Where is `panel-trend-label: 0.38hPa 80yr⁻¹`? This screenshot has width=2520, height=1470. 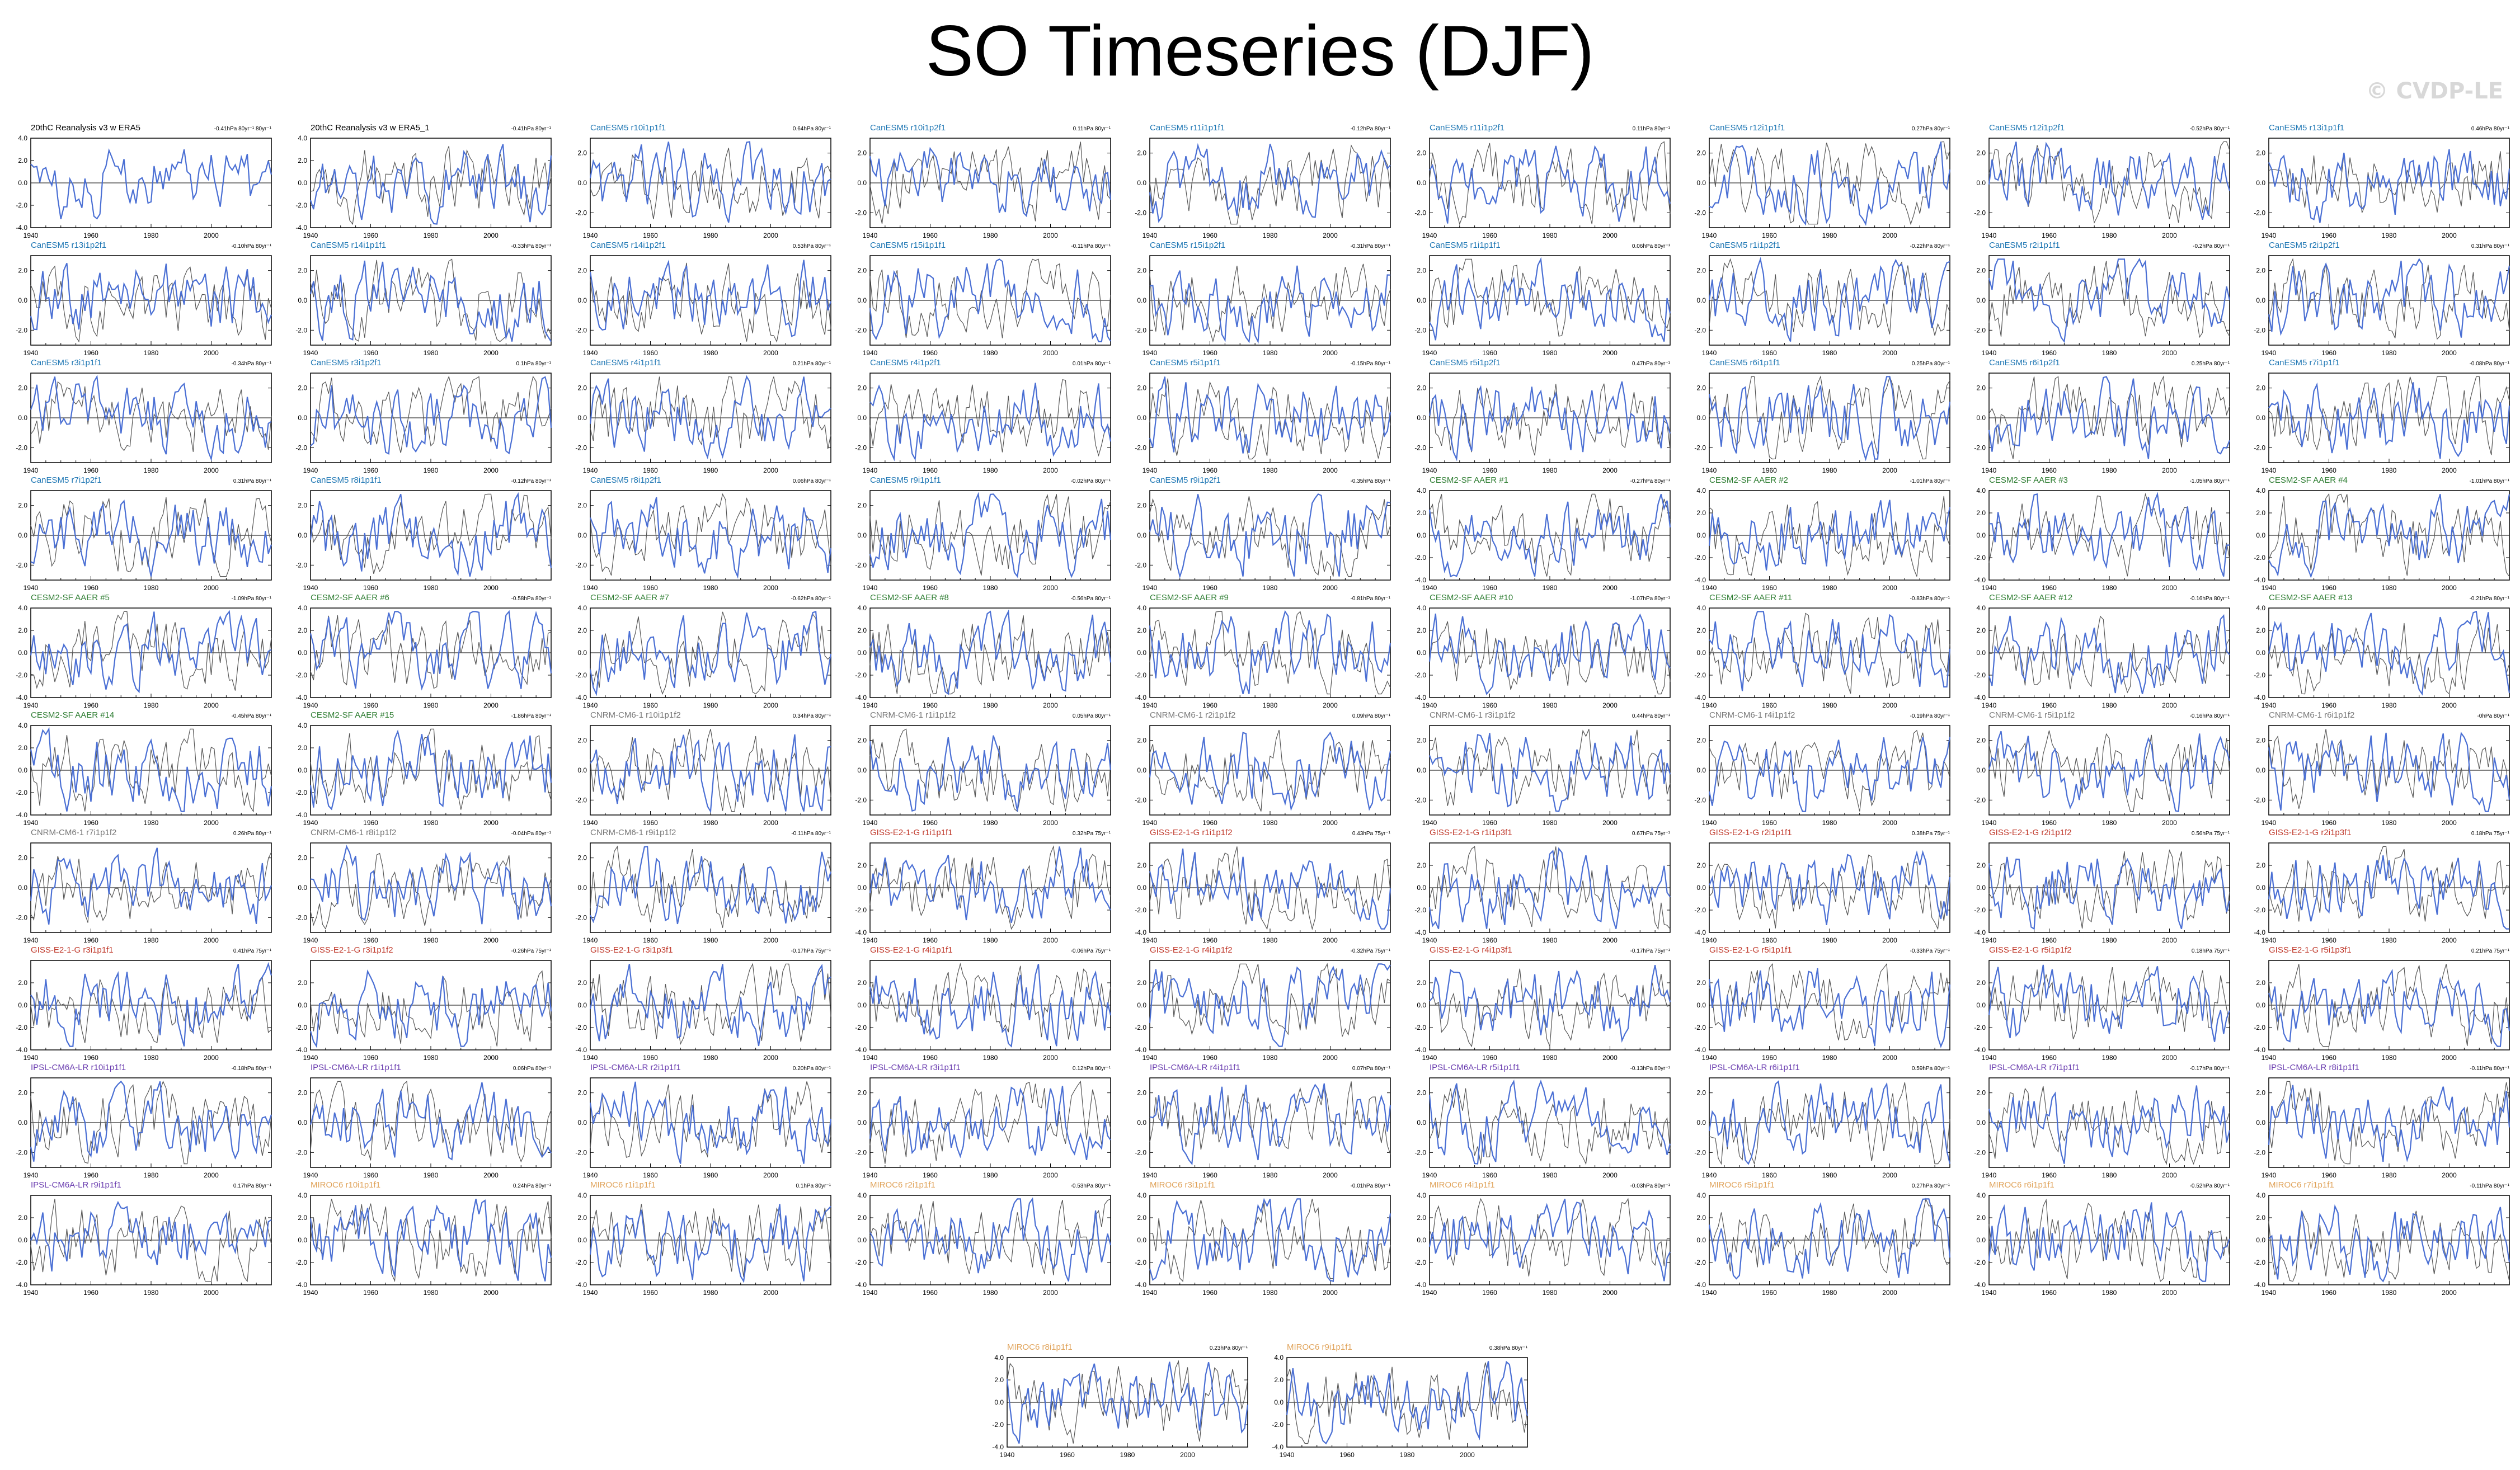
panel-trend-label: 0.38hPa 80yr⁻¹ is located at coordinates (1509, 1348).